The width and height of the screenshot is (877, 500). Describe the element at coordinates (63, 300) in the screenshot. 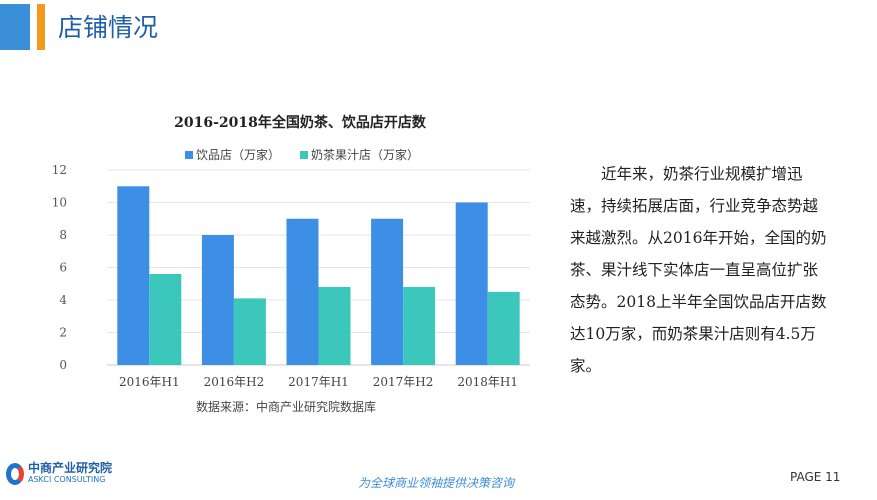

I see `y-tick-label: 4` at that location.